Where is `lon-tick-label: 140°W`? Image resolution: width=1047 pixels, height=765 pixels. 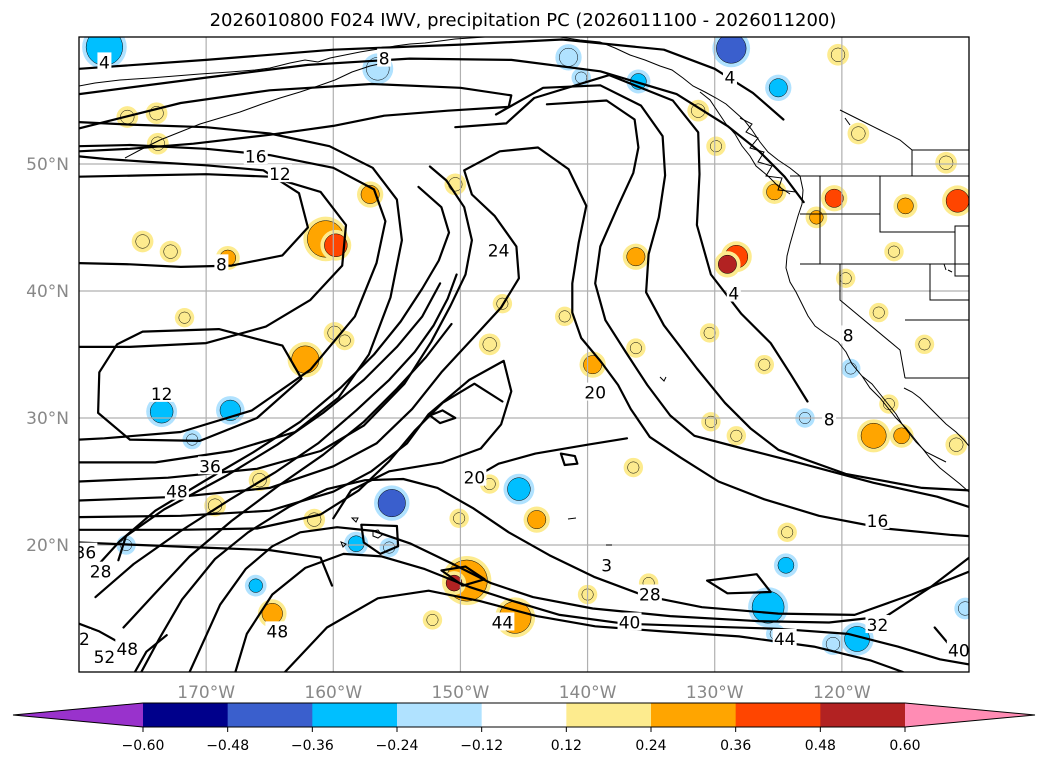
lon-tick-label: 140°W is located at coordinates (588, 693).